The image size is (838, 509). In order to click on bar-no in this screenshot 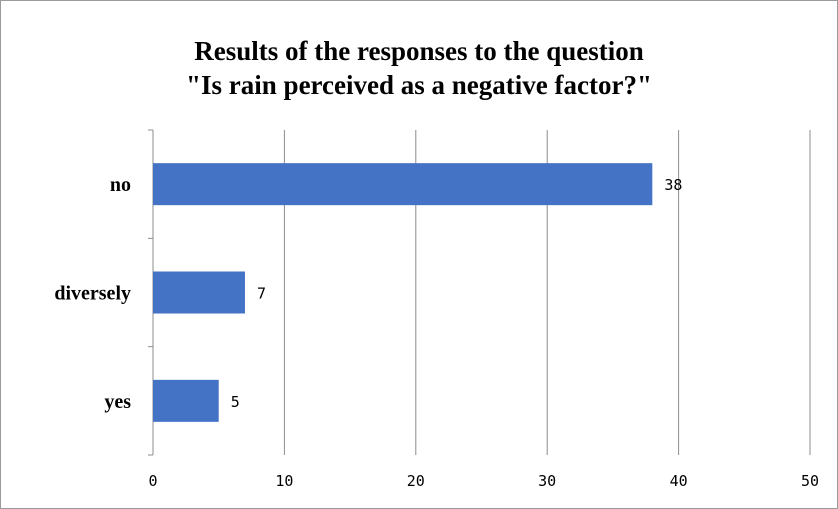, I will do `click(403, 184)`.